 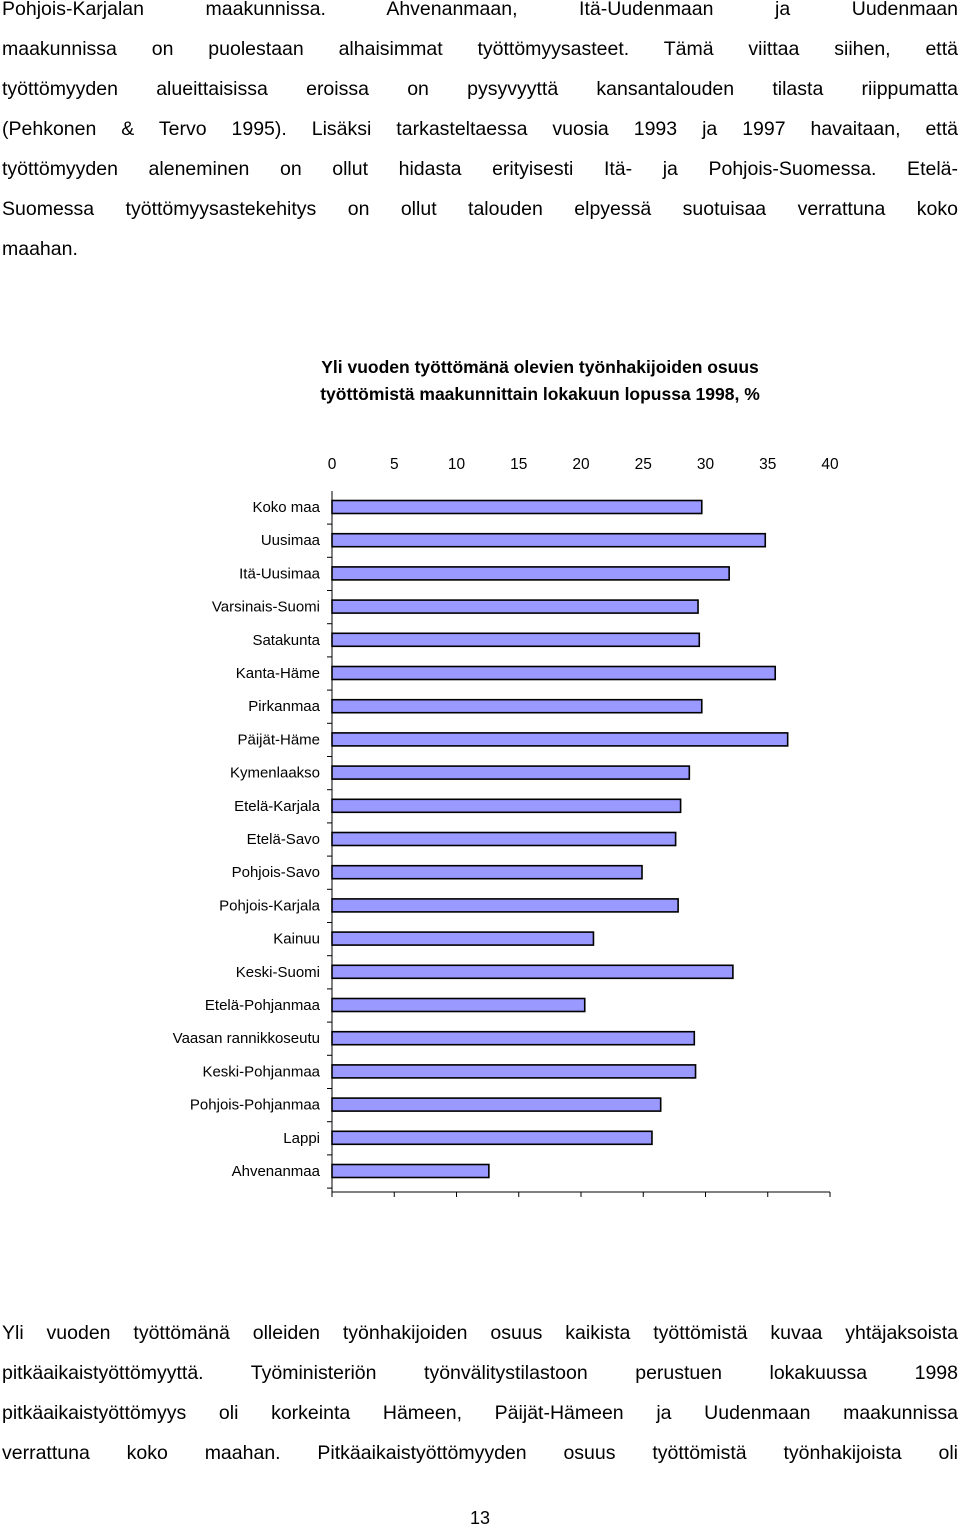 I want to click on x-tick-label: 40, so click(x=830, y=464).